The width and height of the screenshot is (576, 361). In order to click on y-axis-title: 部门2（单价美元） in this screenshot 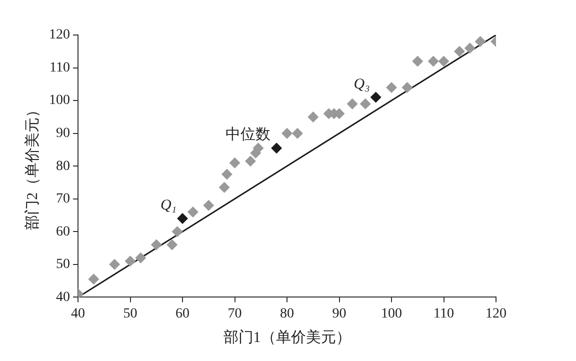, I will do `click(32, 166)`.